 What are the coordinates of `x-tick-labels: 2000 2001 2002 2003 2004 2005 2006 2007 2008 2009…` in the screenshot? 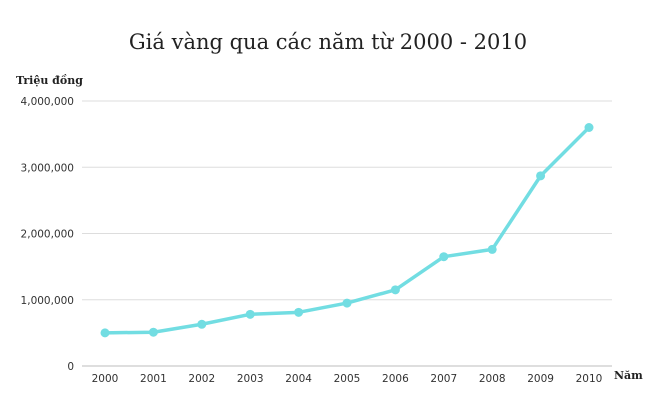 It's located at (347, 379).